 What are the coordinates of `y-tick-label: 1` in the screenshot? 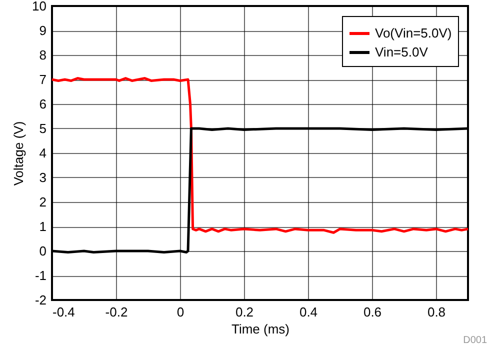 It's located at (42, 226).